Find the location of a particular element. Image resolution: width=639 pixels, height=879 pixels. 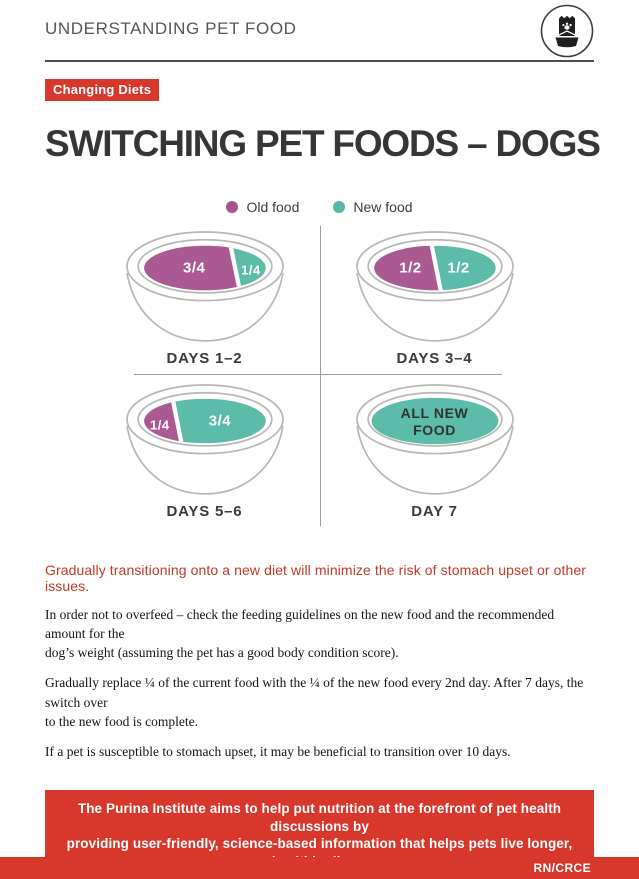

bowl-caption: DAYS 1–2 is located at coordinates (204, 358).